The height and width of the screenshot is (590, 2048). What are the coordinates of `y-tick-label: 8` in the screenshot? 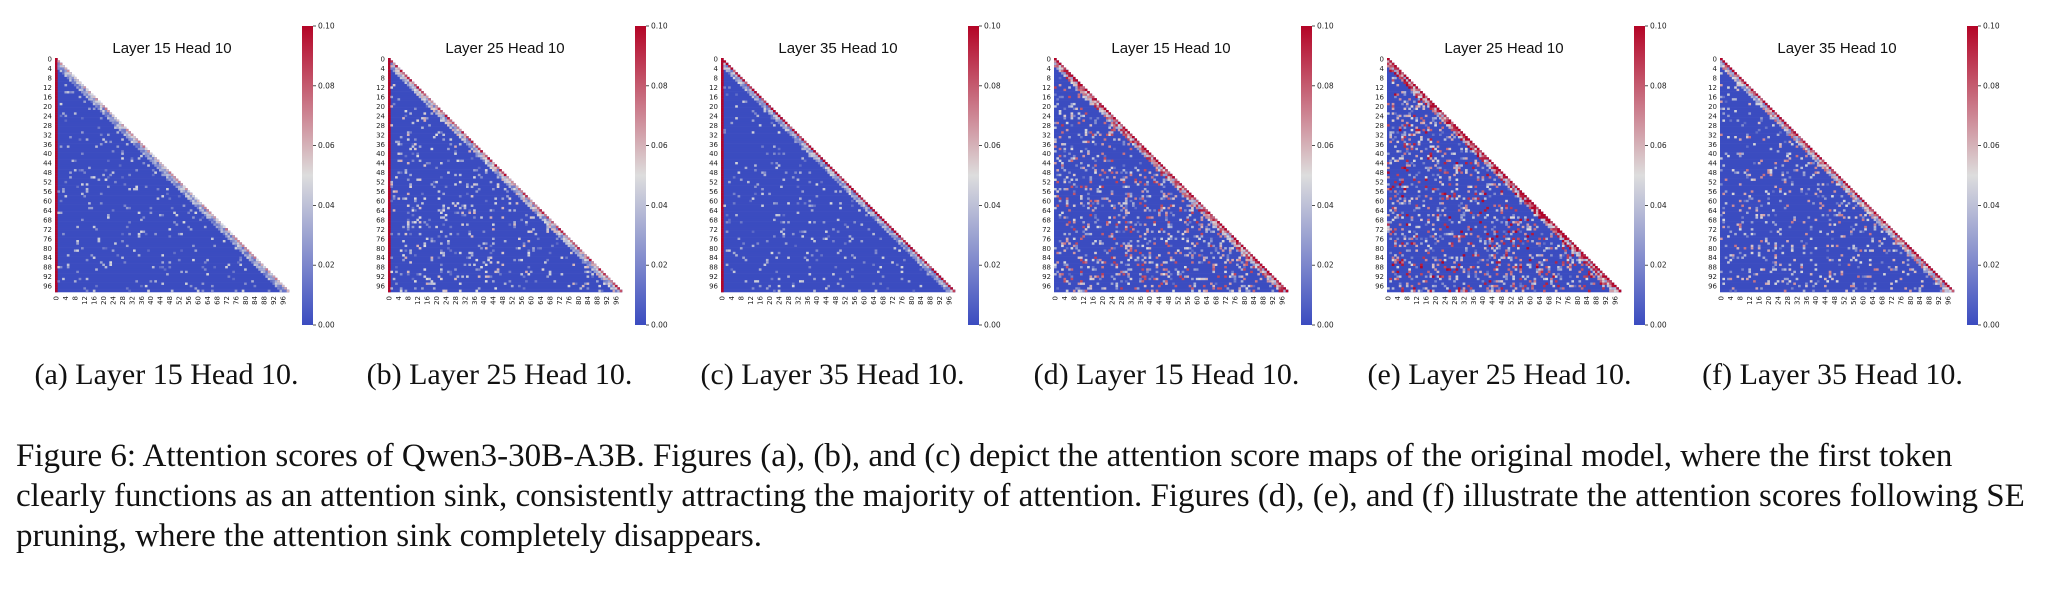 It's located at (1049, 79).